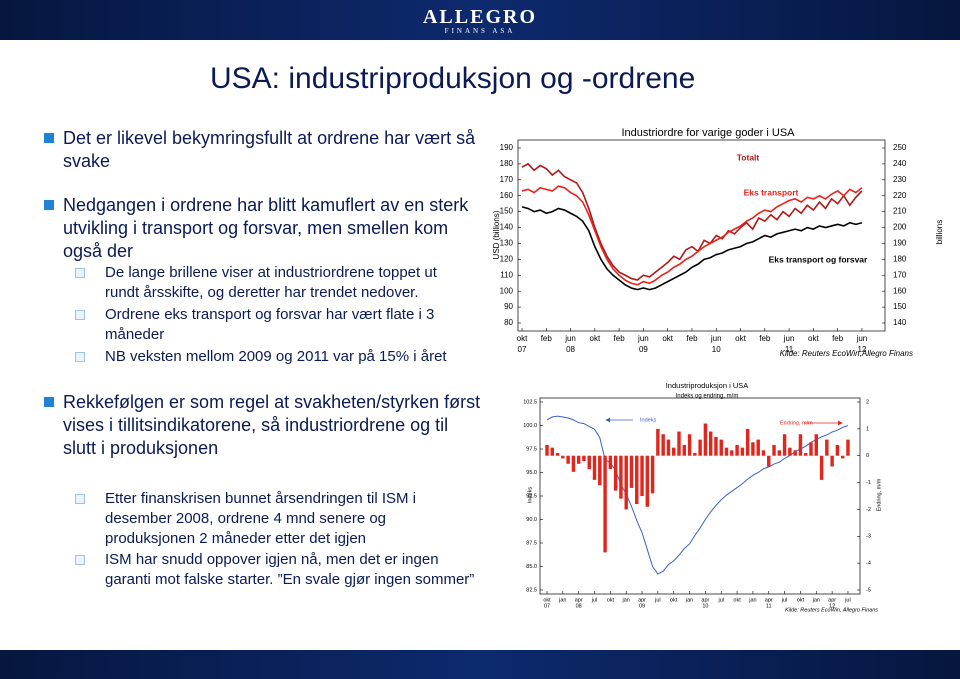 This screenshot has height=679, width=960. I want to click on y2-tick-label: -1, so click(868, 483).